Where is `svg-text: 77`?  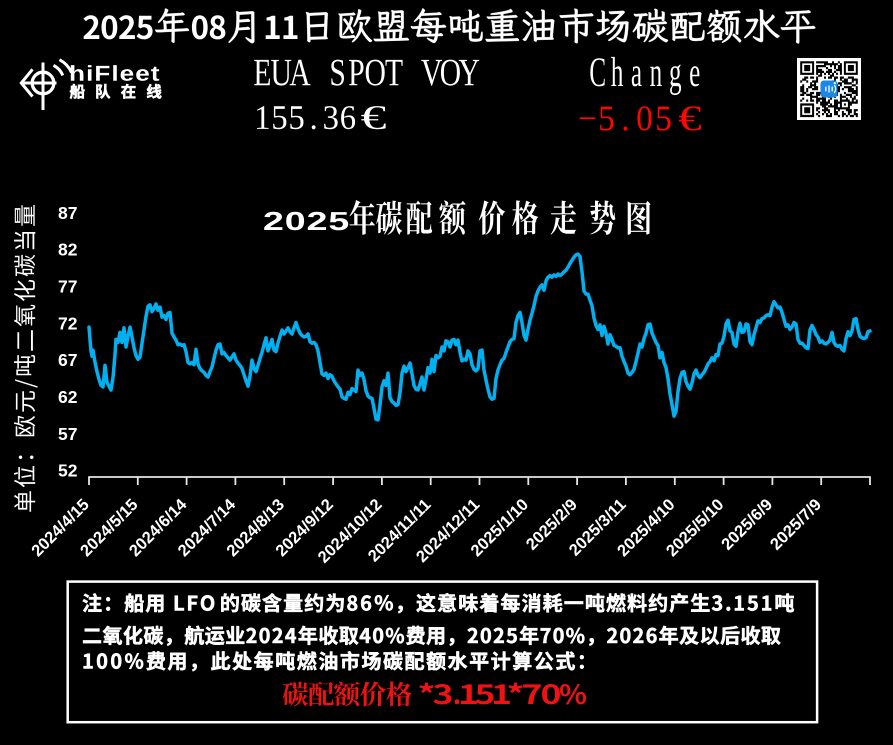 svg-text: 77 is located at coordinates (67, 287).